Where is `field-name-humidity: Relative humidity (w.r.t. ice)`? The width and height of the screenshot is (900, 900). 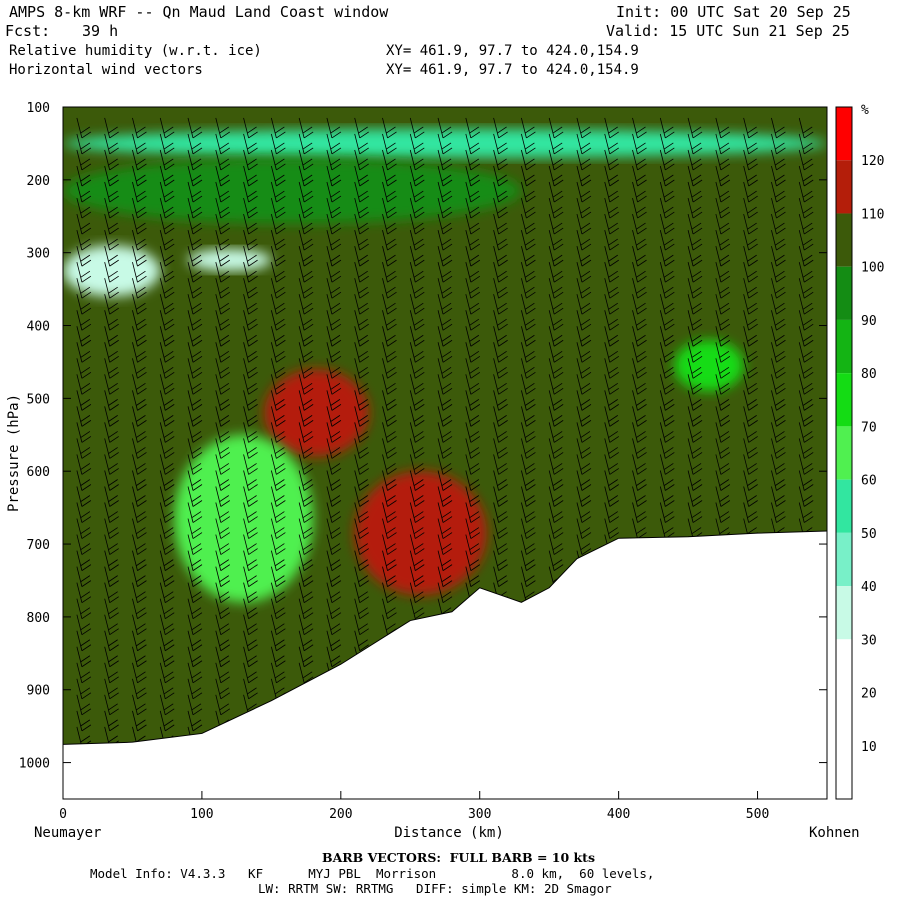
field-name-humidity: Relative humidity (w.r.t. ice) is located at coordinates (135, 51).